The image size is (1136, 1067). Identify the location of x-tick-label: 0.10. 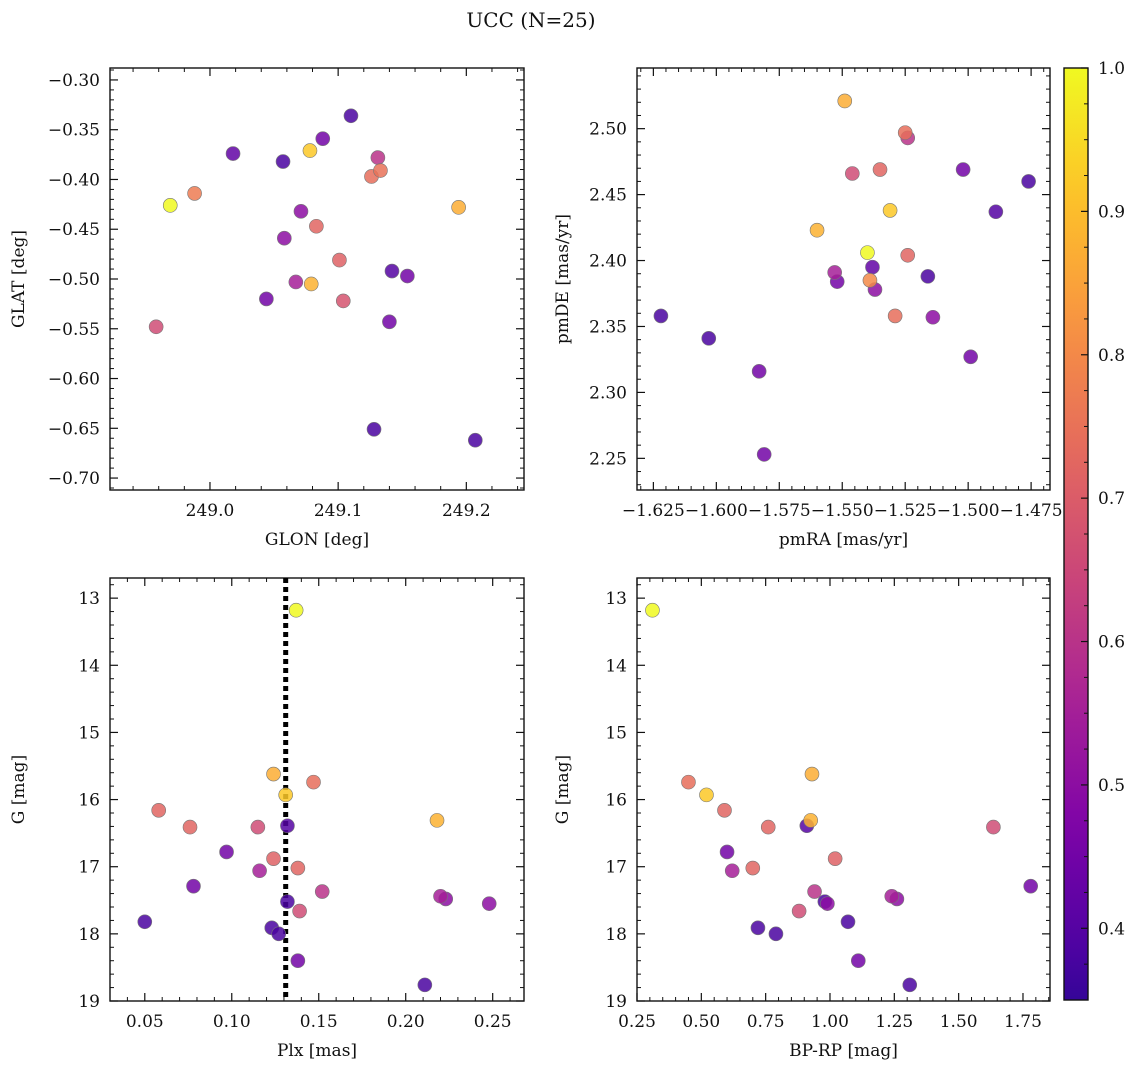
(232, 1022).